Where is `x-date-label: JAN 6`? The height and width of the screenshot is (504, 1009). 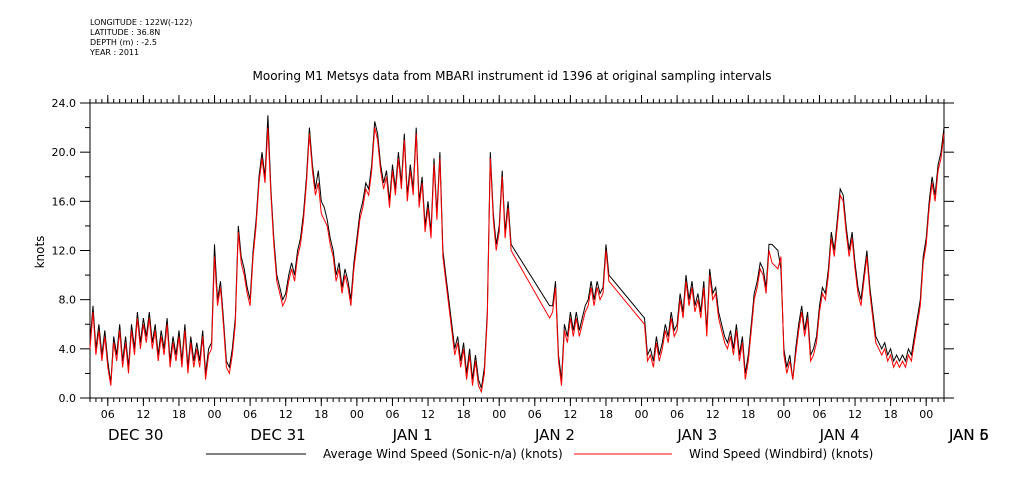 x-date-label: JAN 6 is located at coordinates (968, 435).